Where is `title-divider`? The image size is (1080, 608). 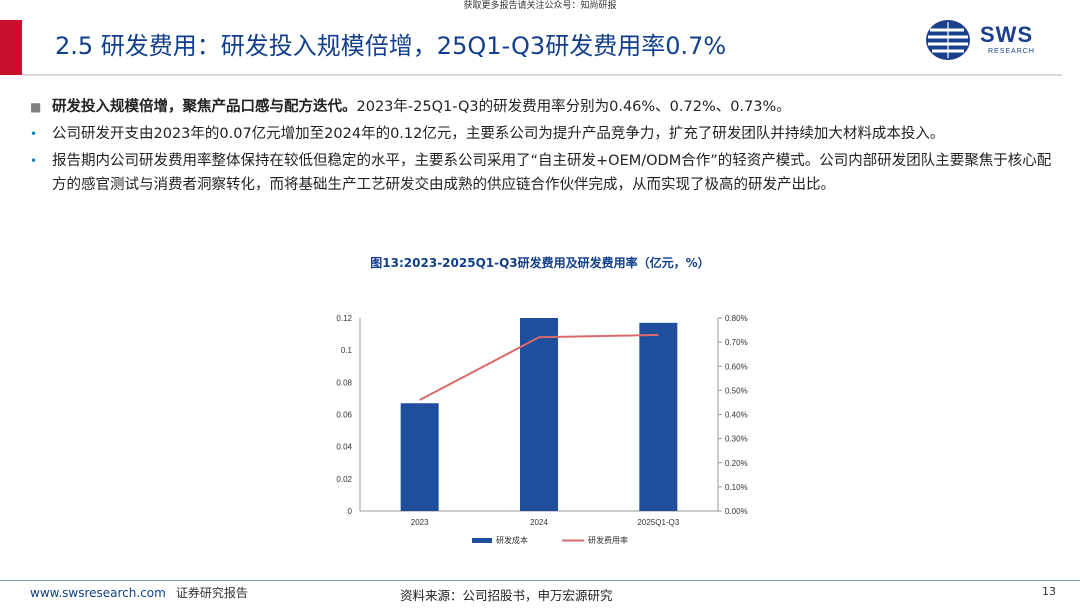
title-divider is located at coordinates (542, 75).